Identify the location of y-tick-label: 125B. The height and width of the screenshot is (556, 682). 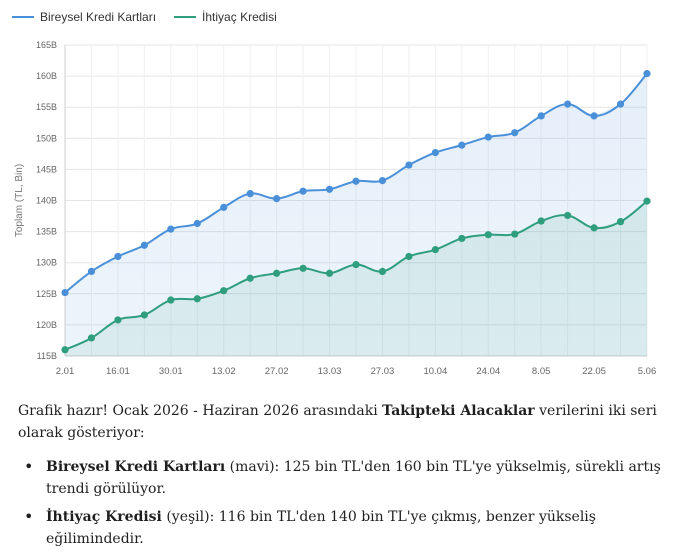
(46, 294).